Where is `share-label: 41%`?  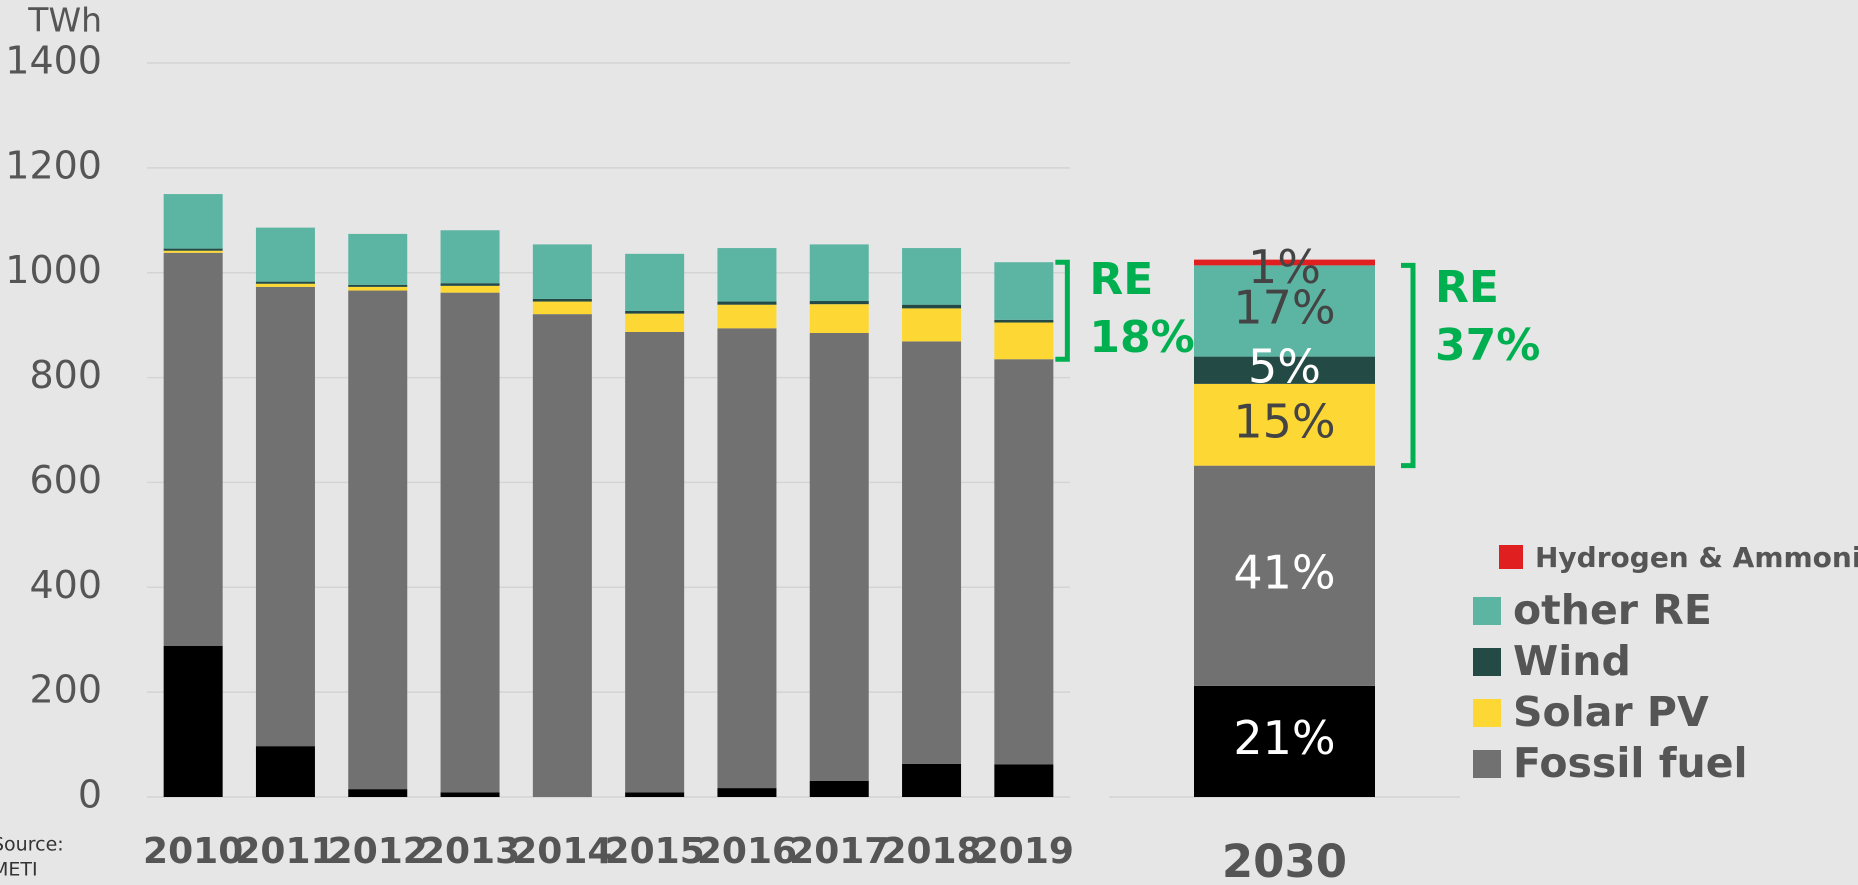
share-label: 41% is located at coordinates (1284, 572).